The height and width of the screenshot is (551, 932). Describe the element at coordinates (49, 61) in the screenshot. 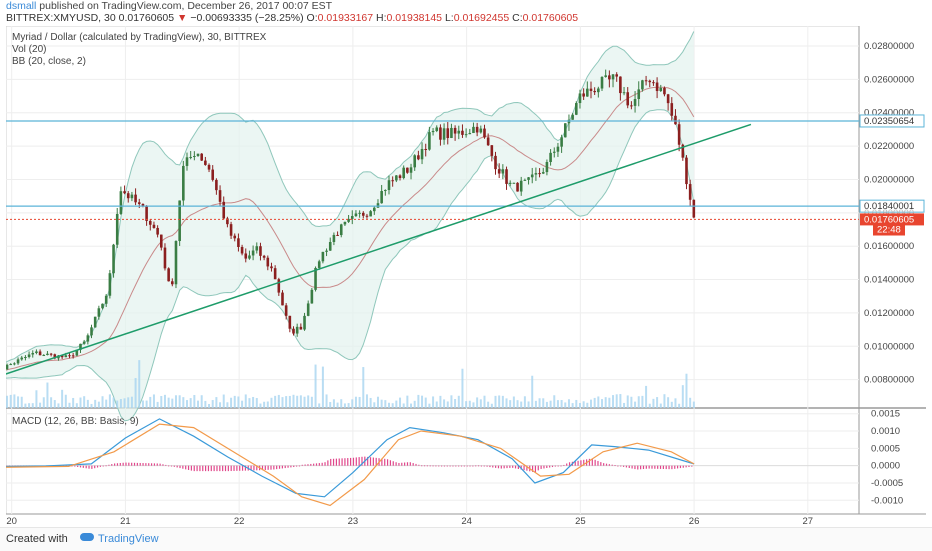

I see `legend-bollinger: BB (20, close, 2)` at that location.